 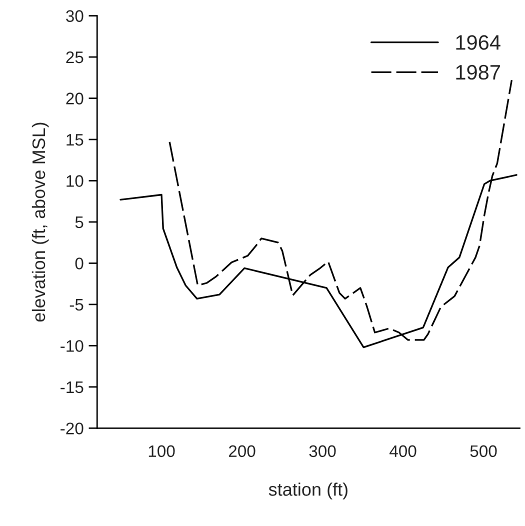 I want to click on y-tick-label: 10, so click(x=75, y=181).